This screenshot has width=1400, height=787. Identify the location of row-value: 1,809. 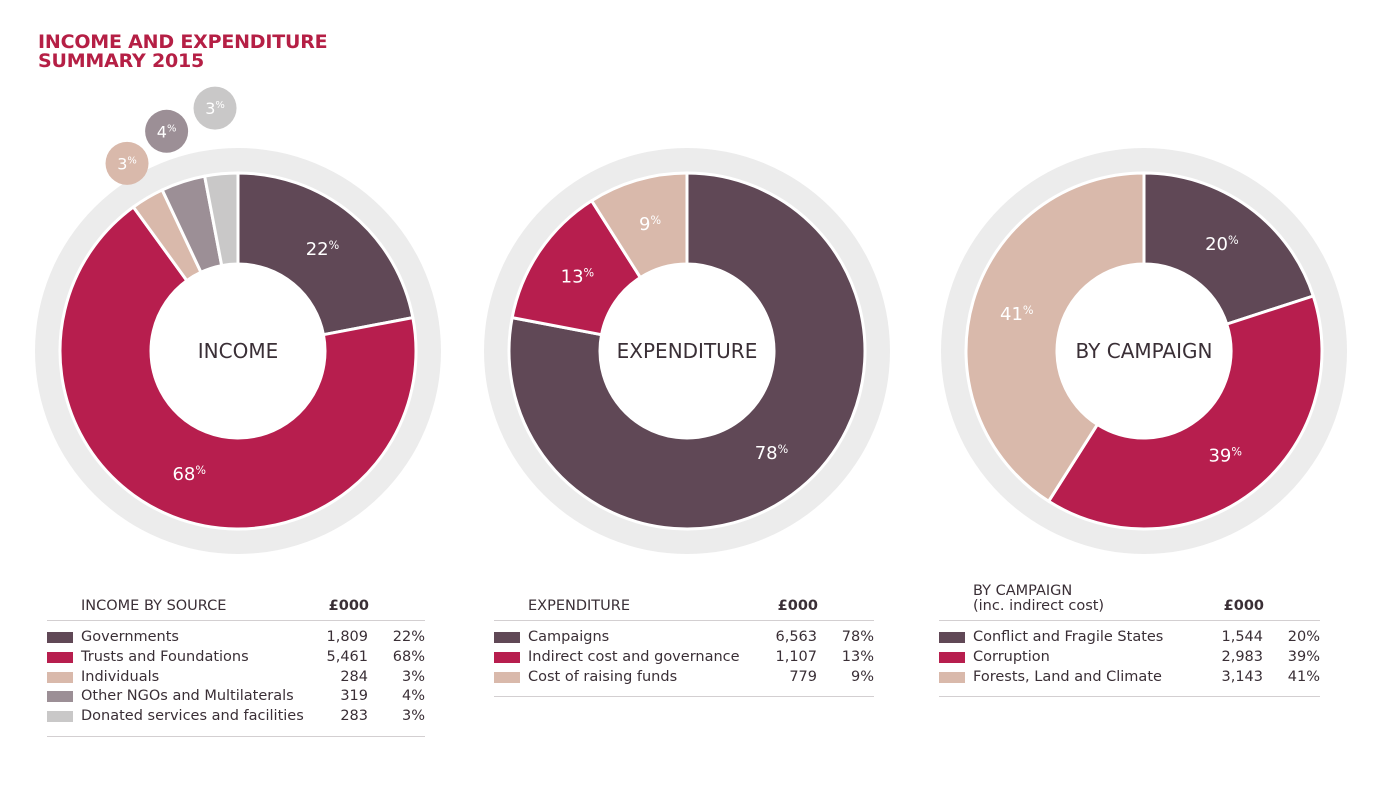
(347, 637).